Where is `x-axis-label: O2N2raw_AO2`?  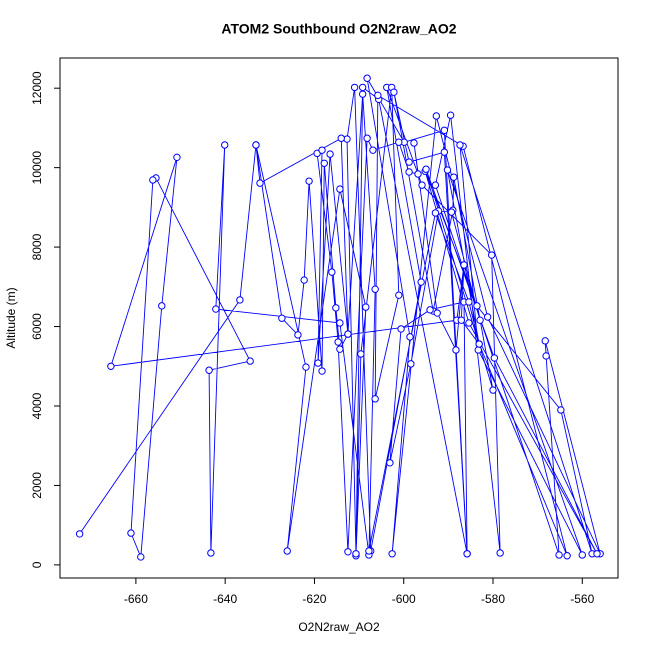 x-axis-label: O2N2raw_AO2 is located at coordinates (339, 627).